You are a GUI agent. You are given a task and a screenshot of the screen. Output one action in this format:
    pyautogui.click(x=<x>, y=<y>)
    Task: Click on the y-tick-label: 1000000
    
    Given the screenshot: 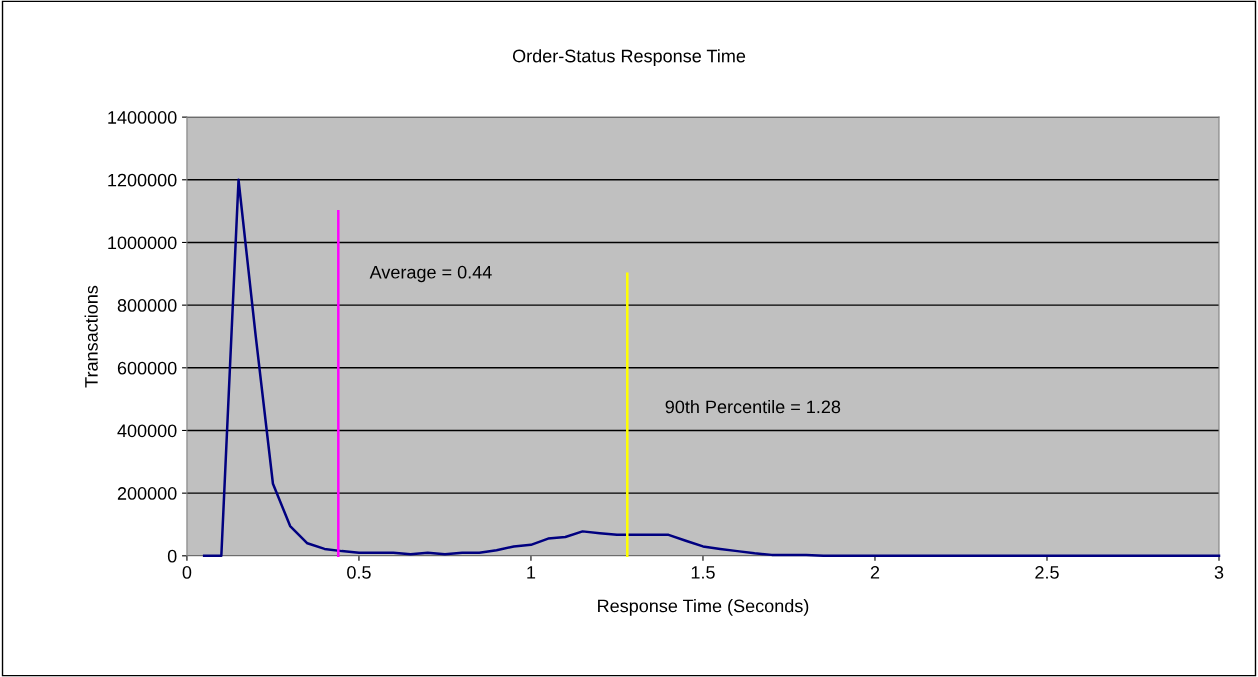 What is the action you would take?
    pyautogui.click(x=142, y=243)
    